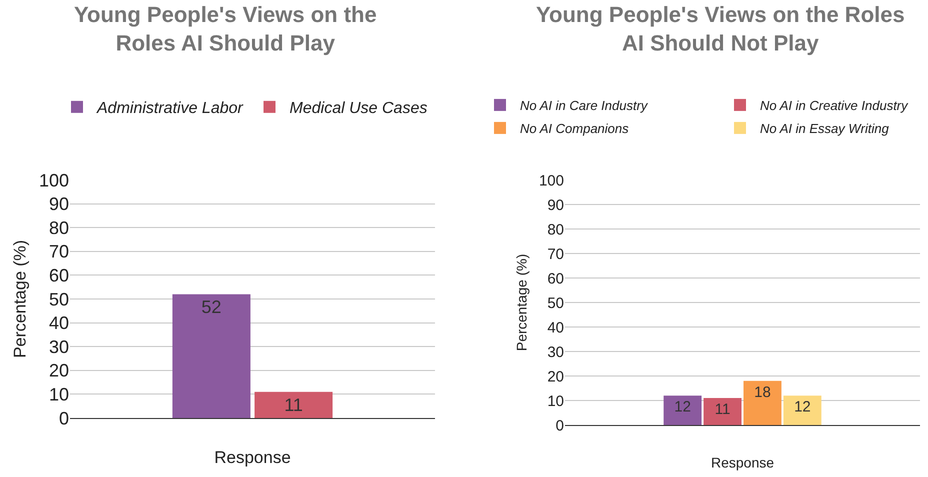 The image size is (928, 477). What do you see at coordinates (359, 109) in the screenshot?
I see `legend-label: Medical Use Cases` at bounding box center [359, 109].